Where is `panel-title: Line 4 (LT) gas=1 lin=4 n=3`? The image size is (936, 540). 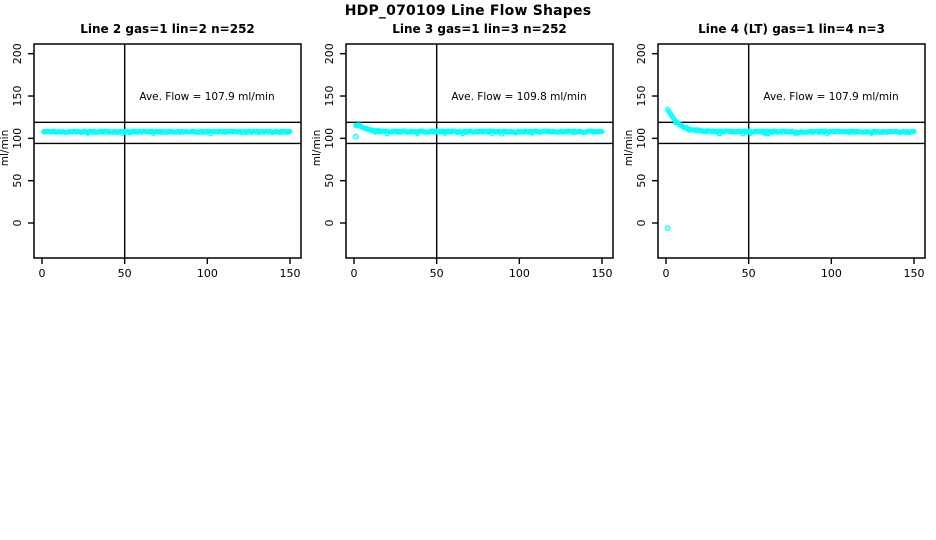 panel-title: Line 4 (LT) gas=1 lin=4 n=3 is located at coordinates (791, 29).